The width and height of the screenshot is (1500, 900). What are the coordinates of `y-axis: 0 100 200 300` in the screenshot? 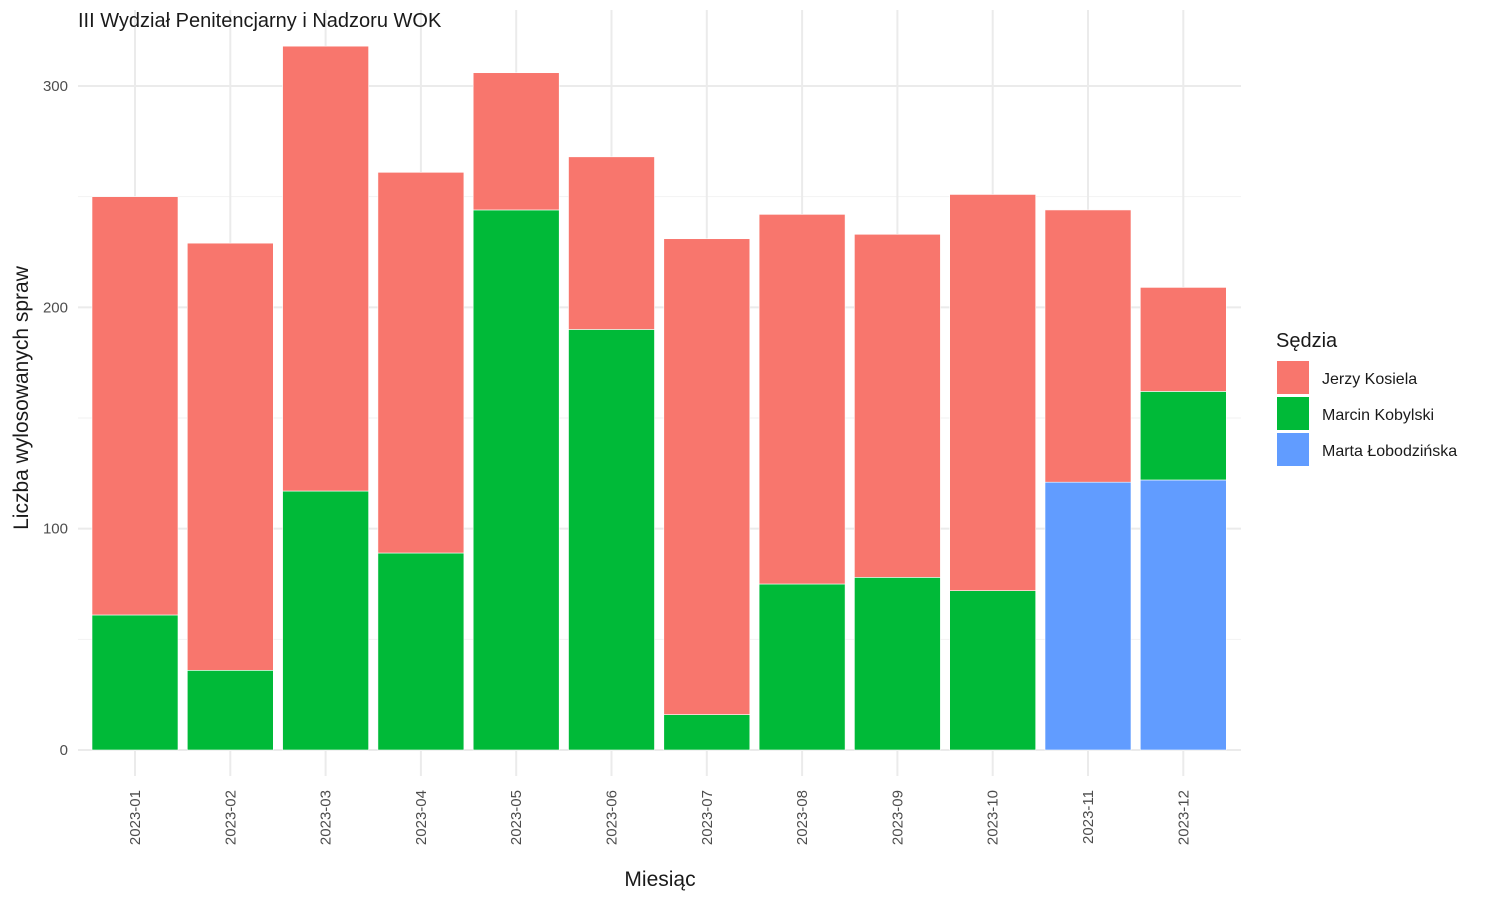 It's located at (55, 418).